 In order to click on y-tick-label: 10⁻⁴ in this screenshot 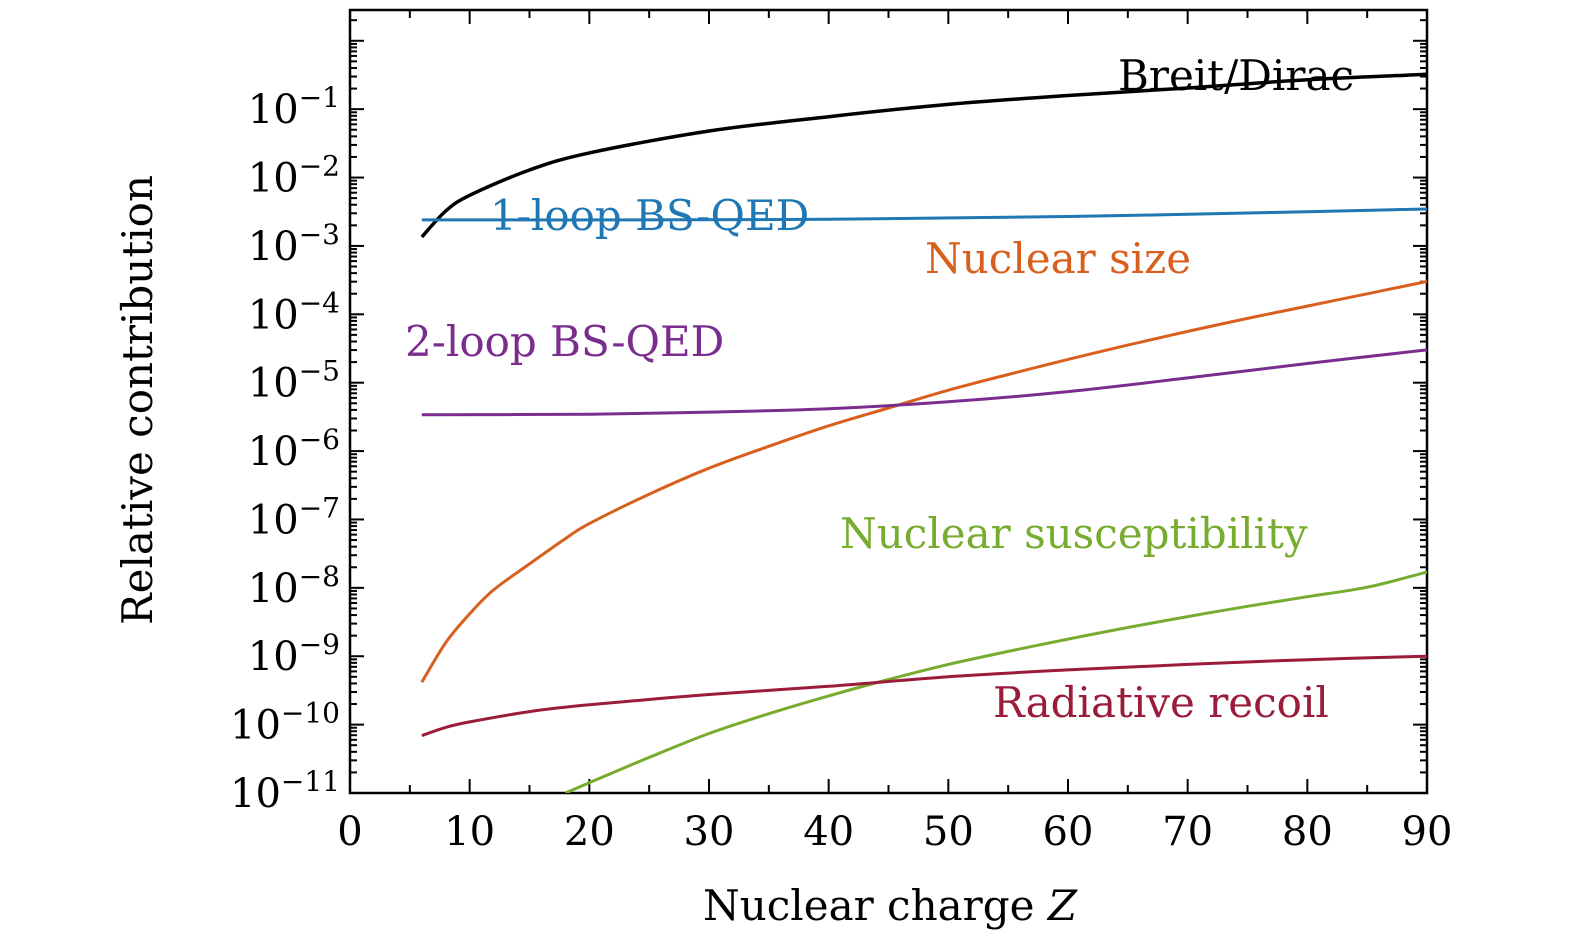, I will do `click(294, 312)`.